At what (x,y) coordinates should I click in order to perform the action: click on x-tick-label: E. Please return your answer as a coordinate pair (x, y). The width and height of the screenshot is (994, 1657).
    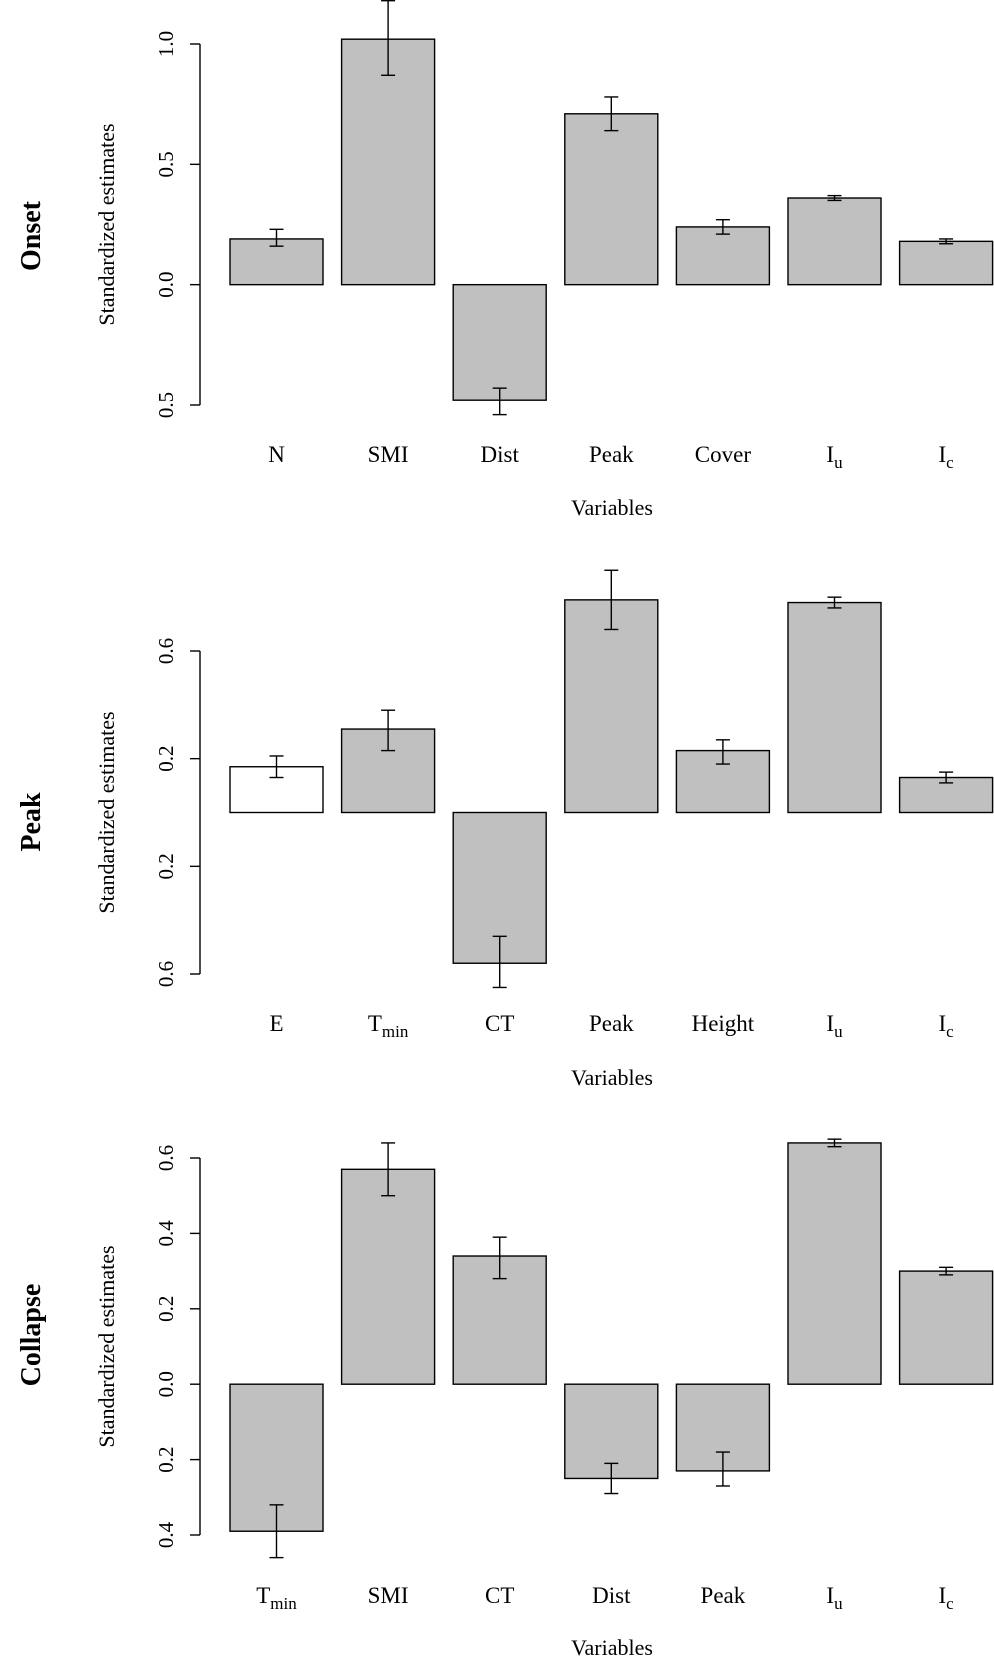
    Looking at the image, I should click on (276, 1023).